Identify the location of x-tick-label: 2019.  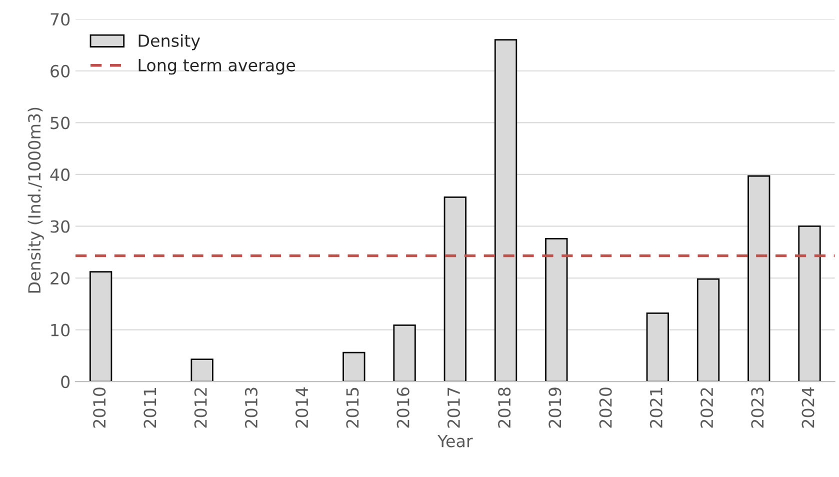
(555, 408).